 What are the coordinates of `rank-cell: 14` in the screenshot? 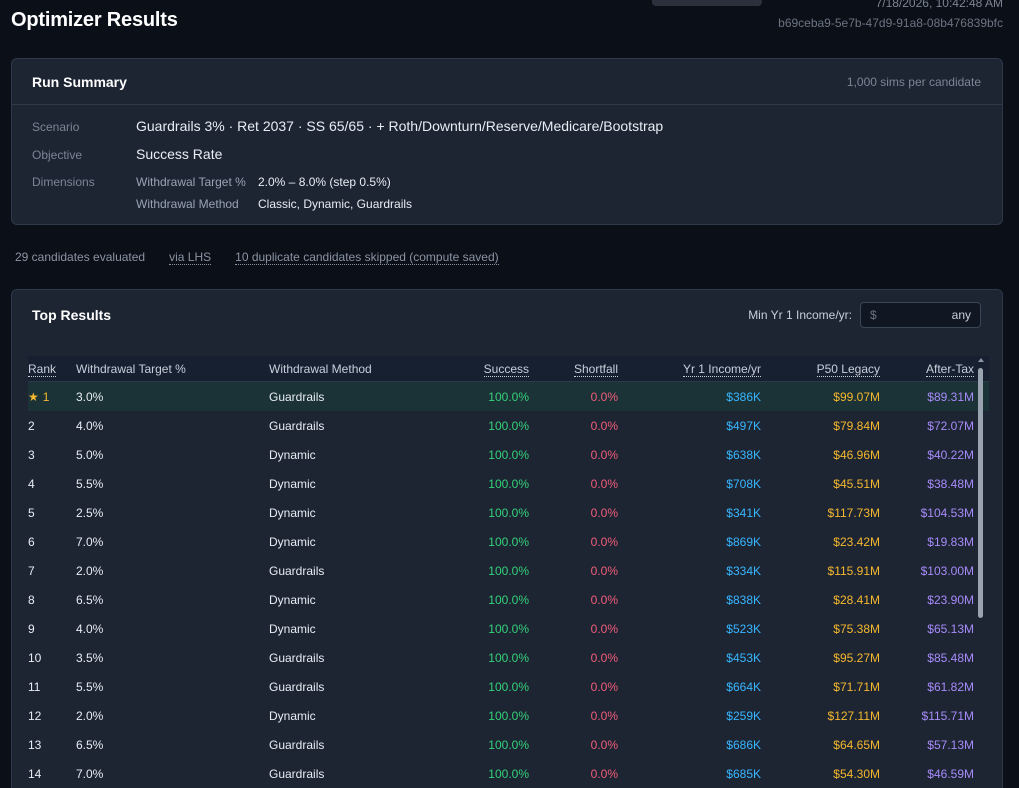 It's located at (35, 773).